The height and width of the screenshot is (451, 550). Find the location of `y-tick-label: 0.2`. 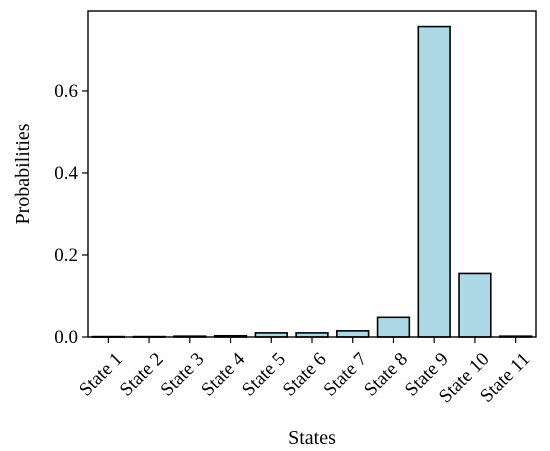

y-tick-label: 0.2 is located at coordinates (66, 255).